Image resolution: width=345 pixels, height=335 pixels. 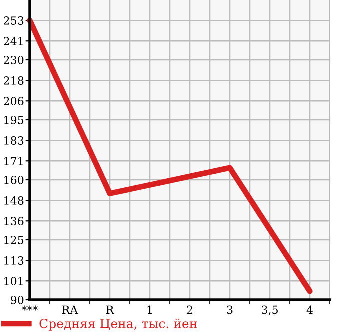 What do you see at coordinates (110, 310) in the screenshot?
I see `x-tick-label: R` at bounding box center [110, 310].